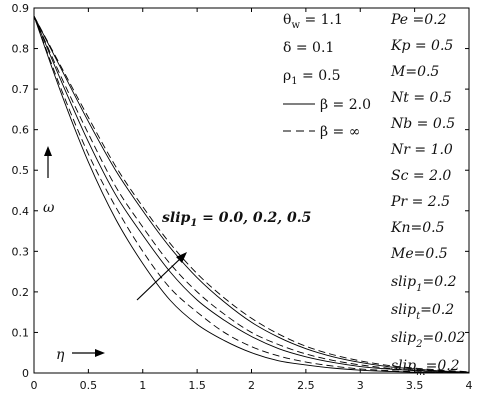  Describe the element at coordinates (312, 77) in the screenshot. I see `param-rho1: ρ1 = 0.5` at that location.